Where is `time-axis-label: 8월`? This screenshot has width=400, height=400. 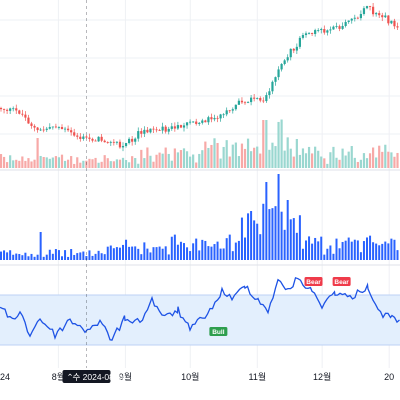
time-axis-label: 8월 is located at coordinates (58, 376).